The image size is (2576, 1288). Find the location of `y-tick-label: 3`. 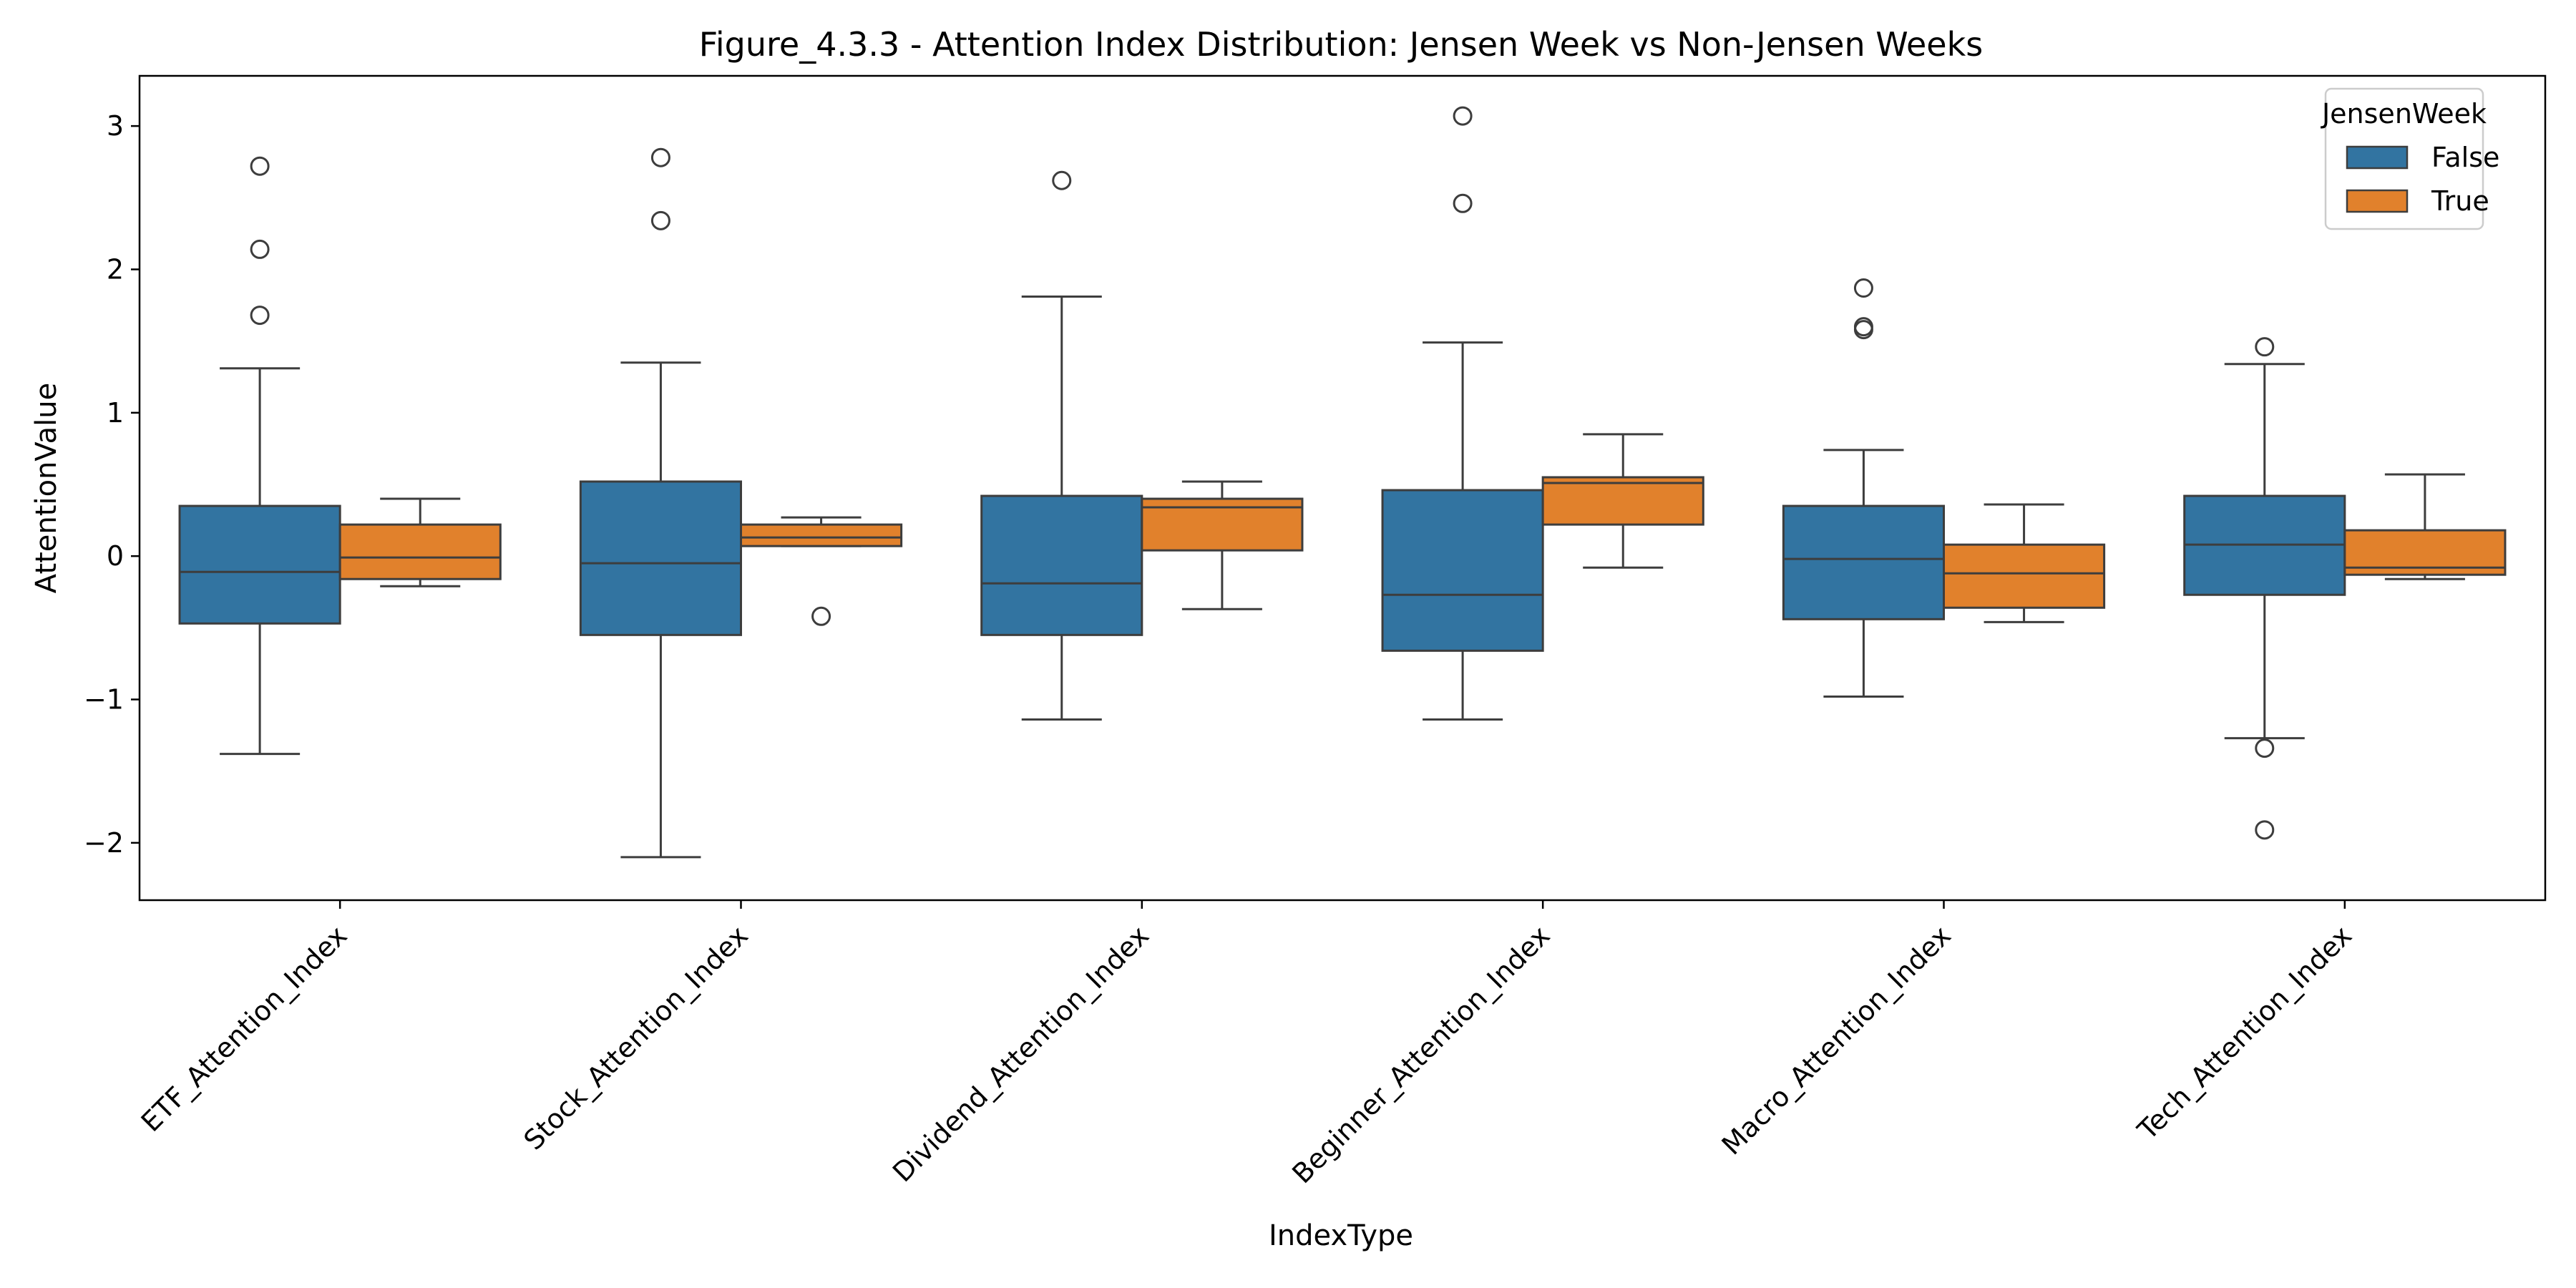

y-tick-label: 3 is located at coordinates (115, 126).